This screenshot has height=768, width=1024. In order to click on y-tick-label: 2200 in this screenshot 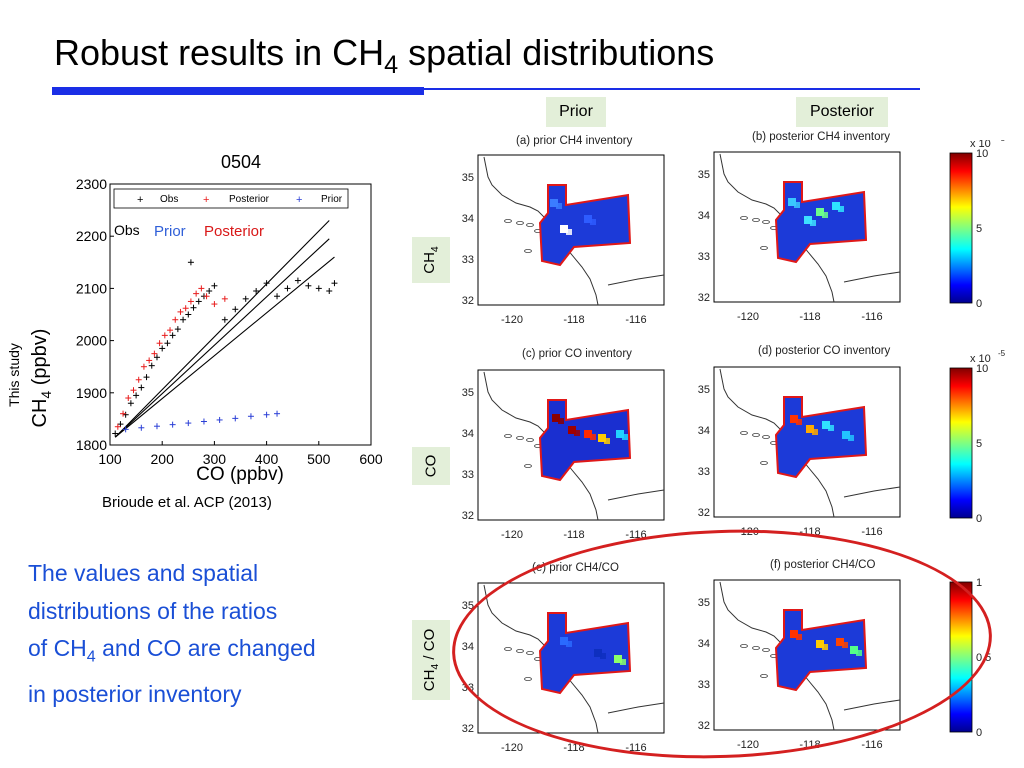, I will do `click(91, 236)`.